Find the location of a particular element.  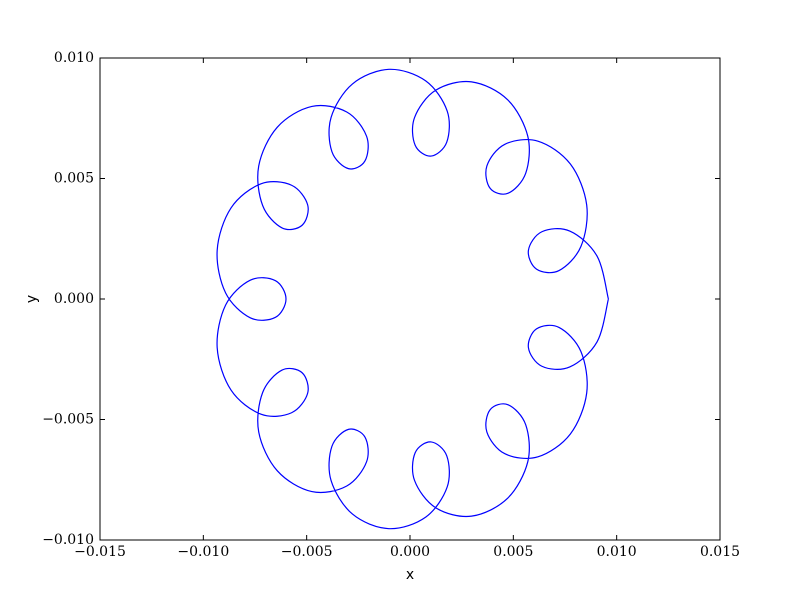

x-tick-label: −0.010 is located at coordinates (203, 552).